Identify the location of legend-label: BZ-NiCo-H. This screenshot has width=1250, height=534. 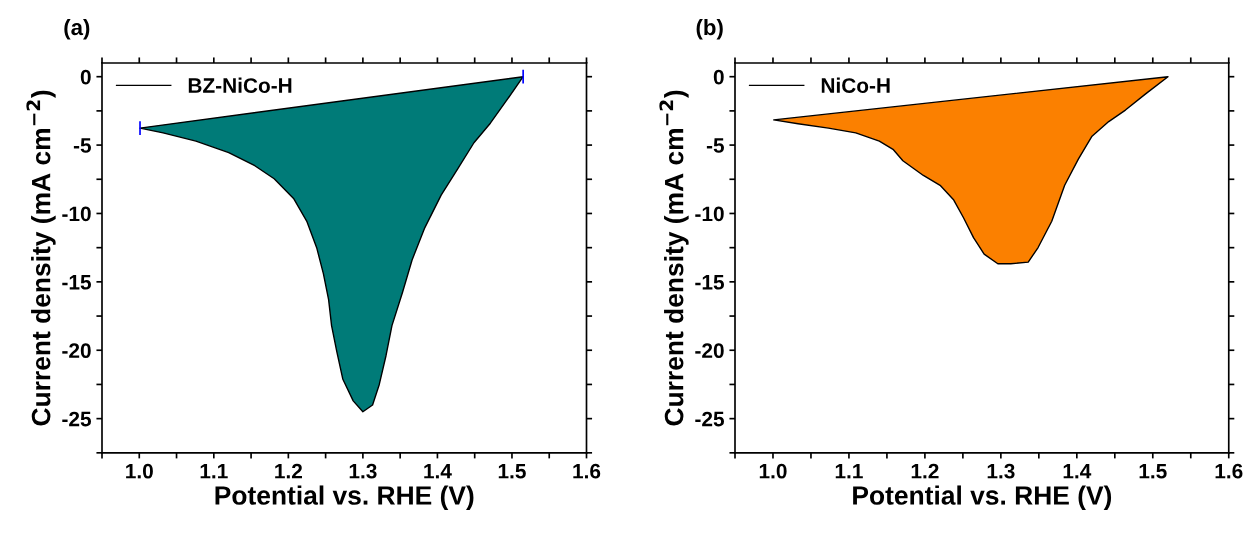
(240, 85).